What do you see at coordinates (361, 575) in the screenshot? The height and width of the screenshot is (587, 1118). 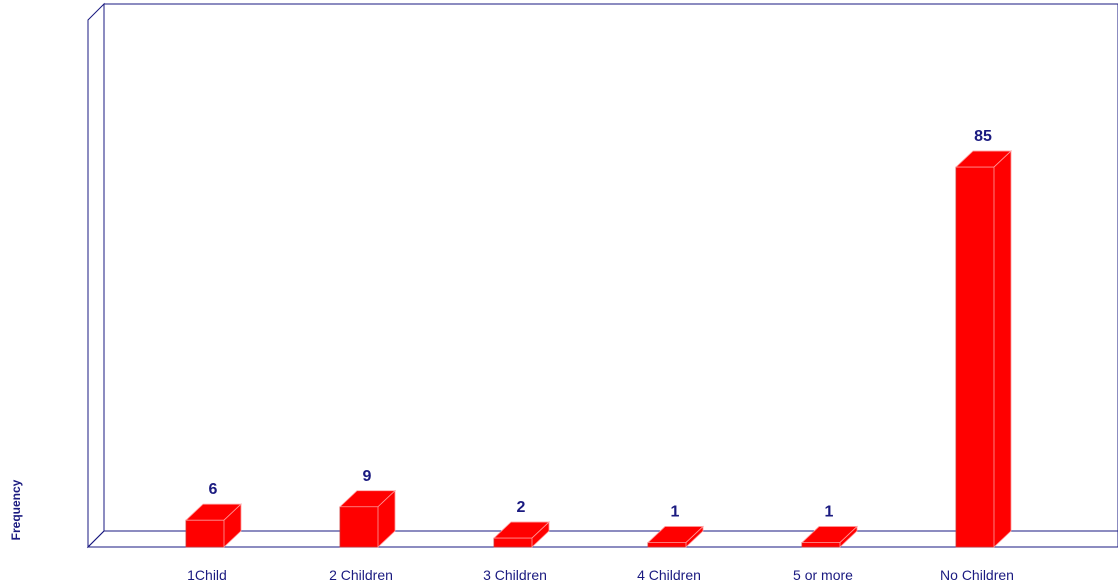 I see `x-tick-label: 2 Children` at bounding box center [361, 575].